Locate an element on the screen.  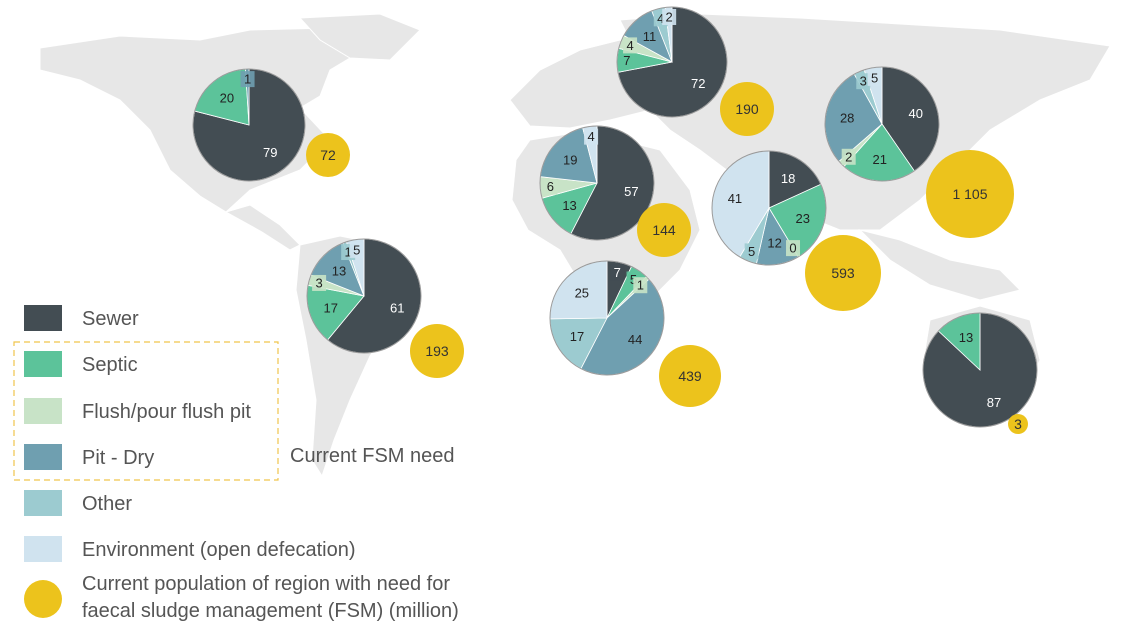
pie-label-septic: 7 is located at coordinates (626, 60).